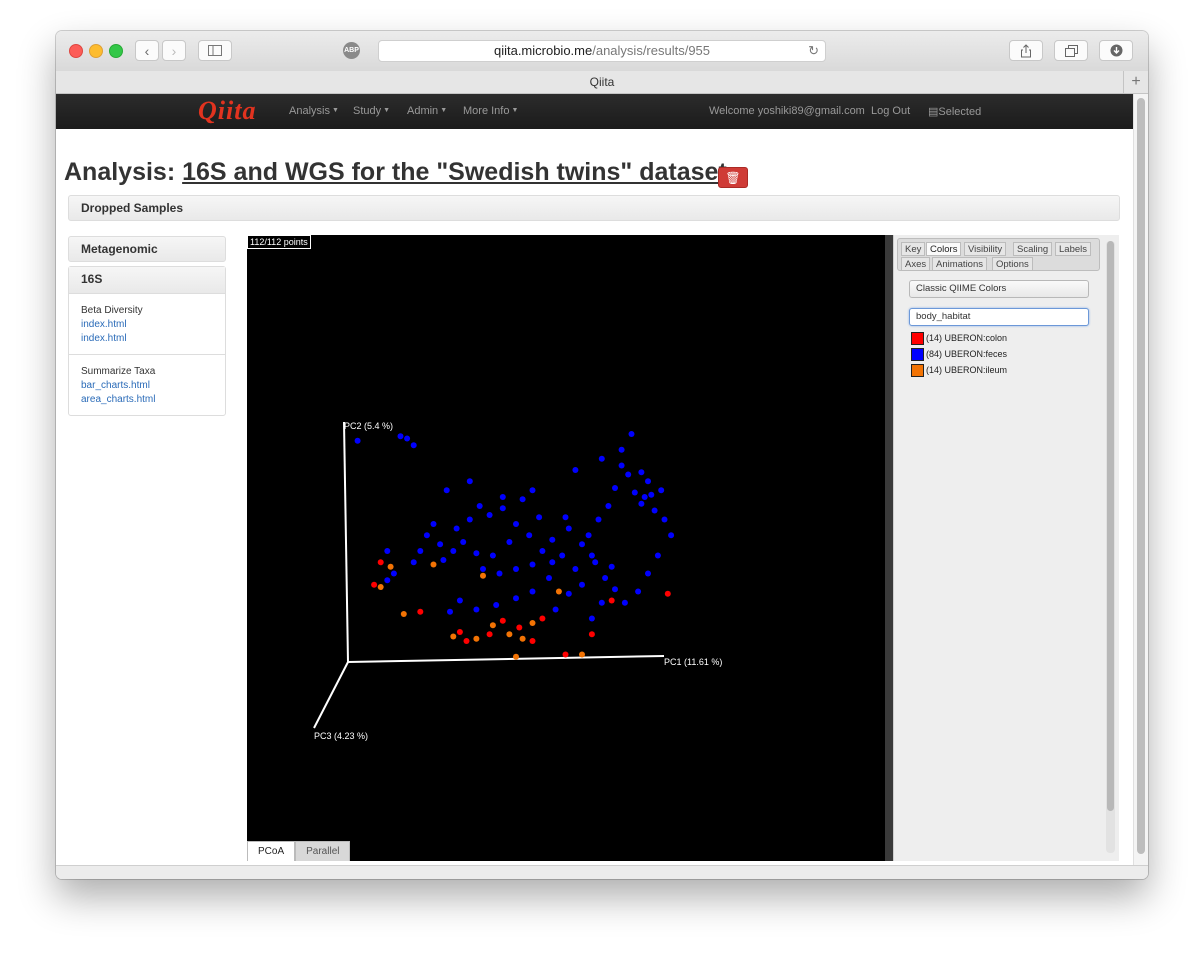 The width and height of the screenshot is (1204, 959). Describe the element at coordinates (104, 338) in the screenshot. I see `beta-diversity-link-2: index.html` at that location.